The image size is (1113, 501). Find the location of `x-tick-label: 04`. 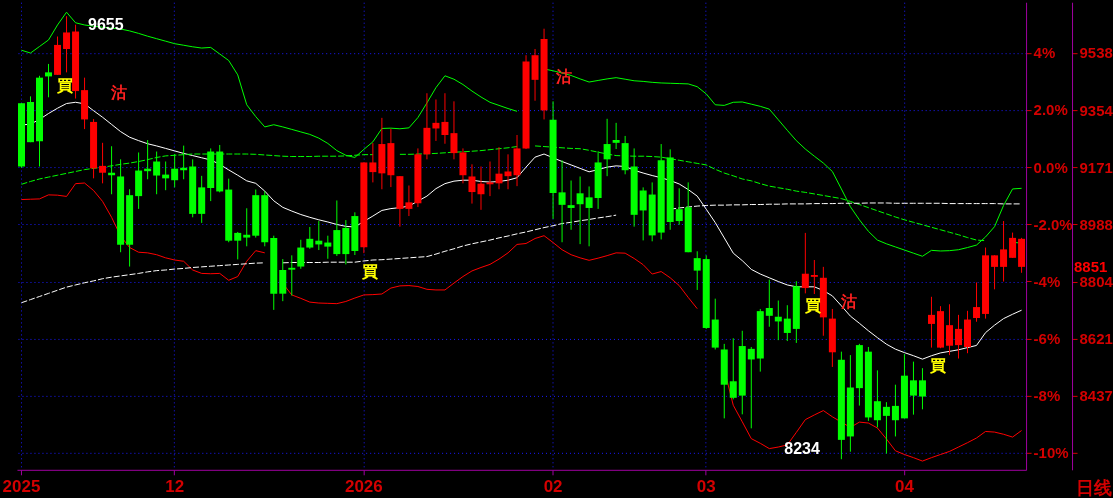

x-tick-label: 04 is located at coordinates (905, 487).